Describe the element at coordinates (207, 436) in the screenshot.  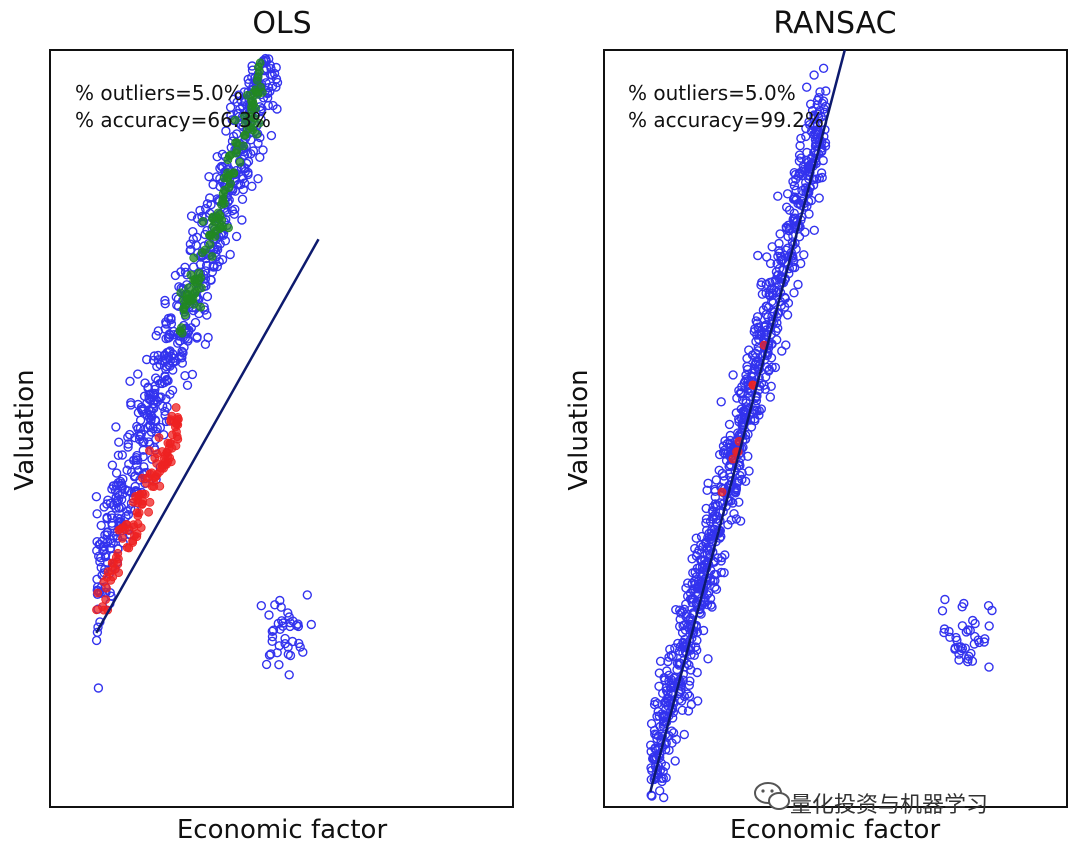
I see `ols-fit-line` at that location.